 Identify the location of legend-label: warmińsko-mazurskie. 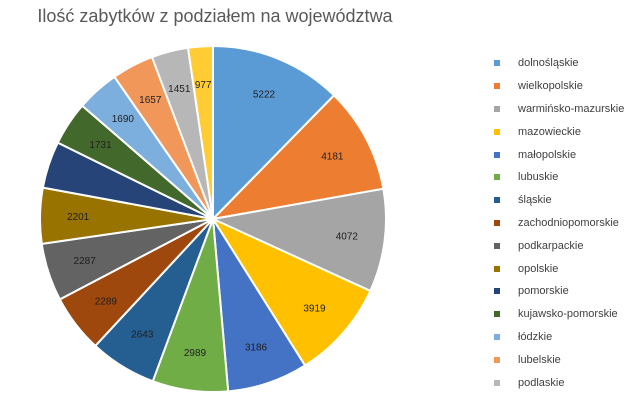
(571, 108).